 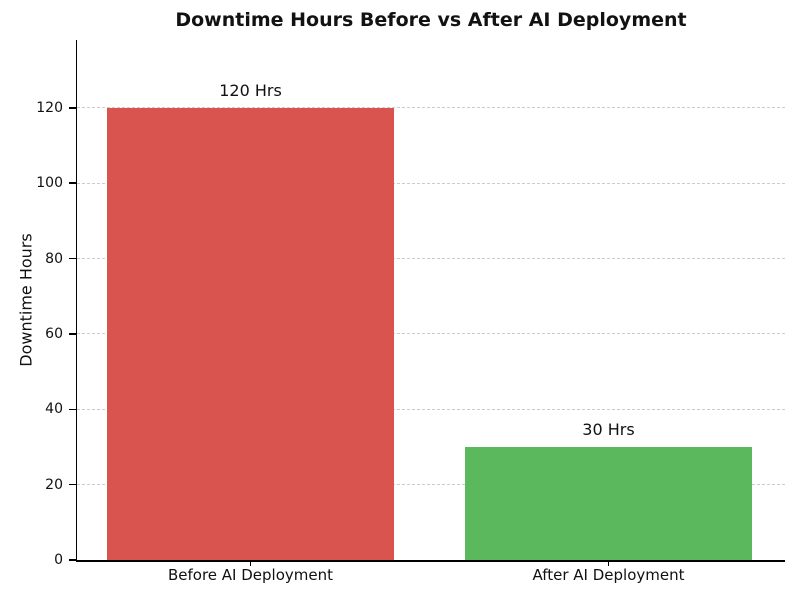 What do you see at coordinates (54, 258) in the screenshot?
I see `y-tick-label: 80` at bounding box center [54, 258].